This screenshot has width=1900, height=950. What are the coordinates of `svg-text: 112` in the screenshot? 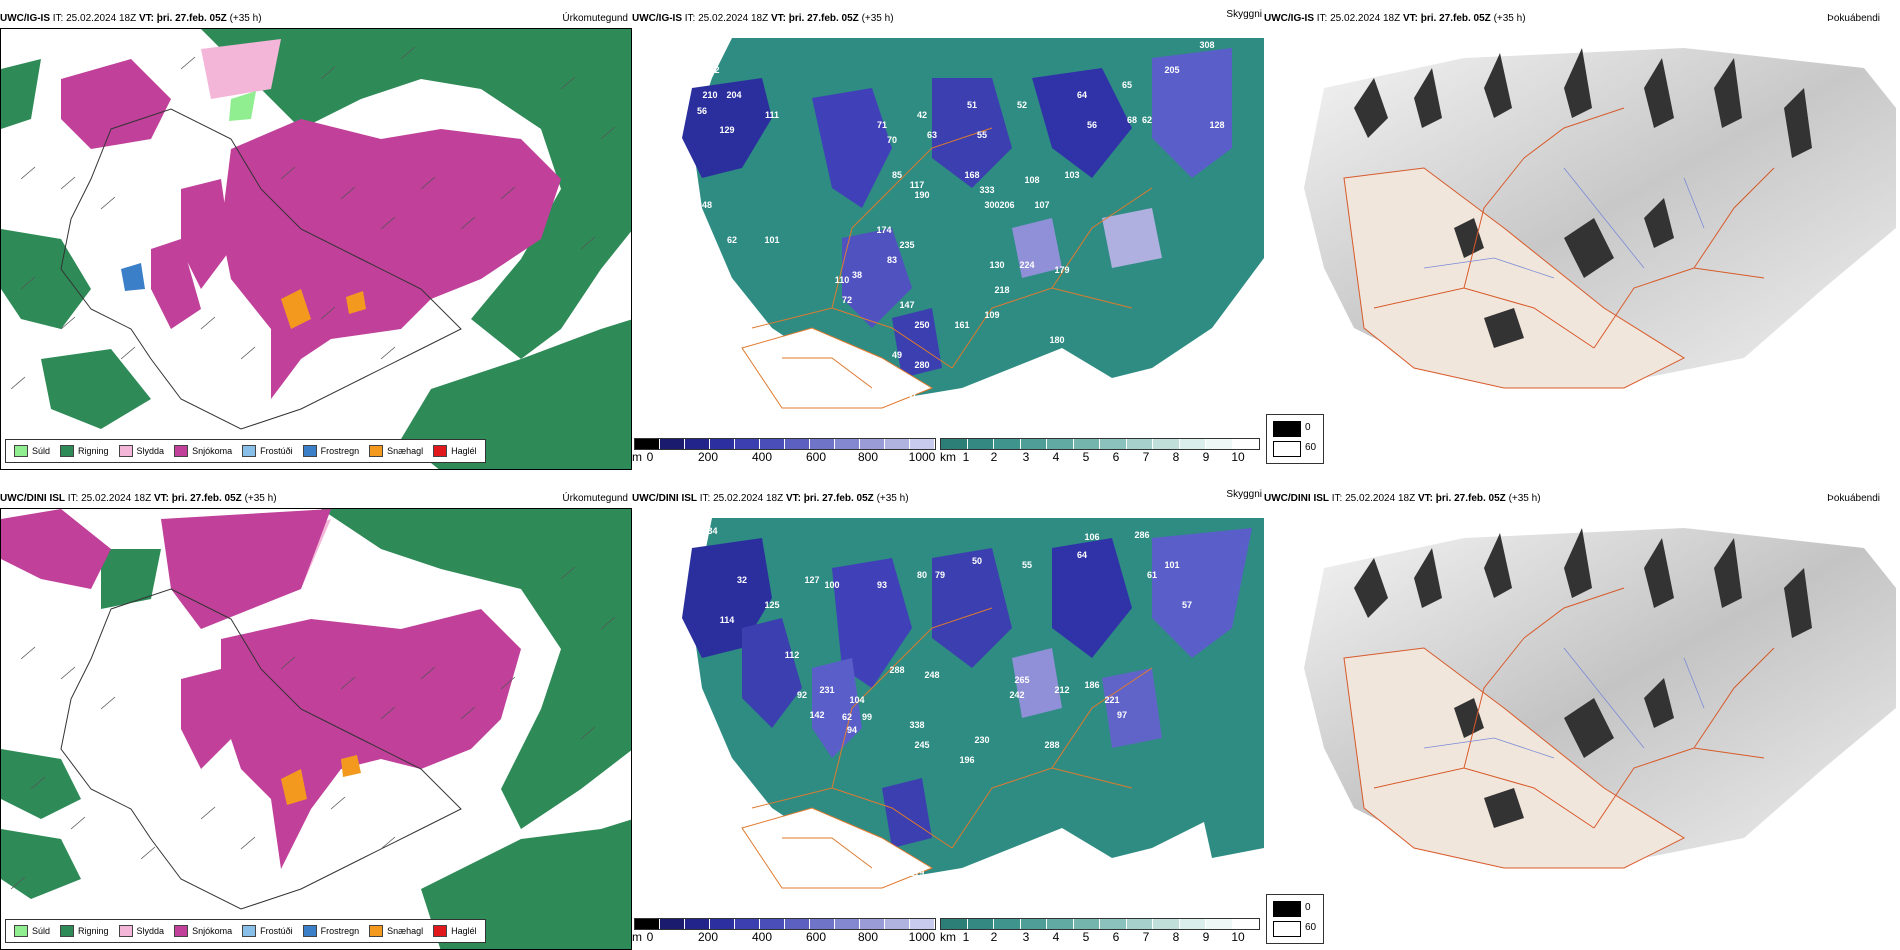 It's located at (792, 655).